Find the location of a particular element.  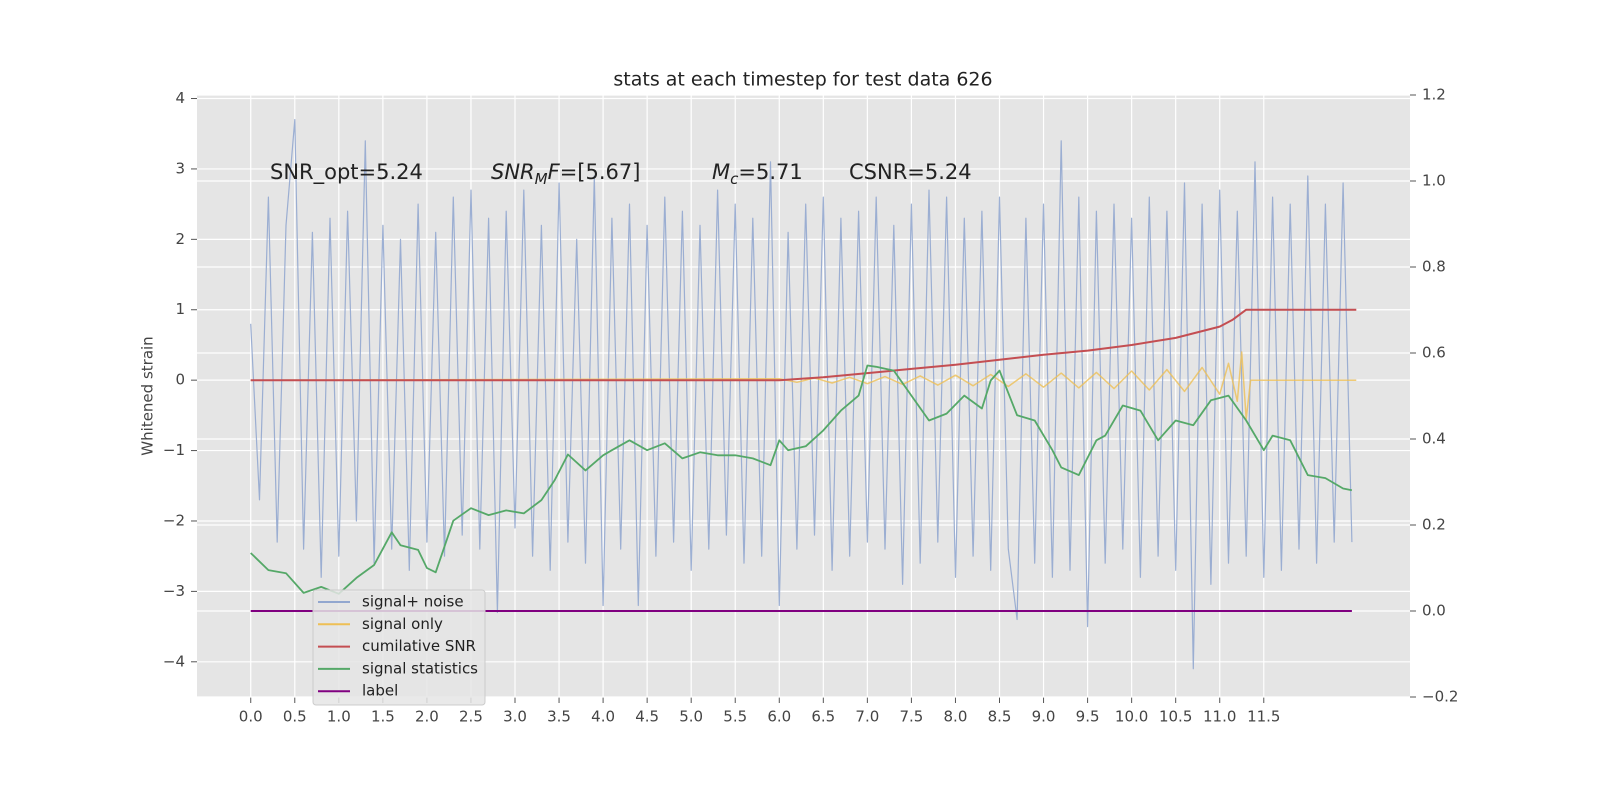

x-tick-label: 8.0 is located at coordinates (956, 717).